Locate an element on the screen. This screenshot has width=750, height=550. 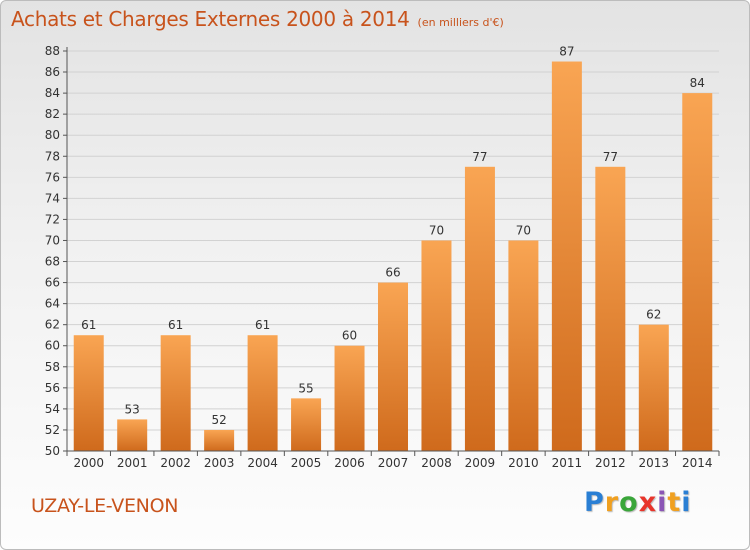
logo-letter: P is located at coordinates (594, 502).